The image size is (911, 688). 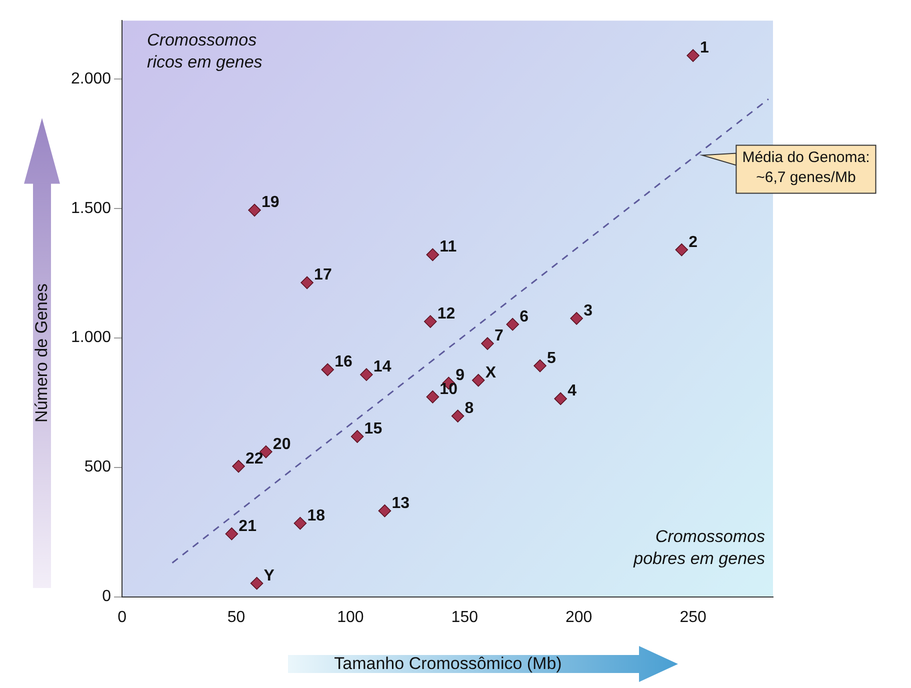 What do you see at coordinates (705, 48) in the screenshot?
I see `annotation: 1` at bounding box center [705, 48].